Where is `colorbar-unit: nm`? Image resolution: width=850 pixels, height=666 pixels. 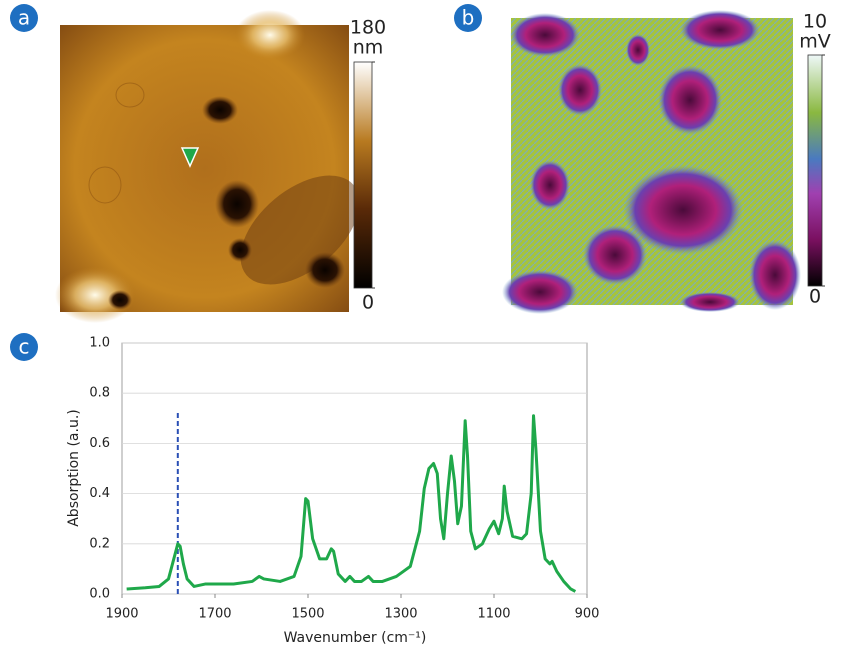 colorbar-unit: nm is located at coordinates (368, 48).